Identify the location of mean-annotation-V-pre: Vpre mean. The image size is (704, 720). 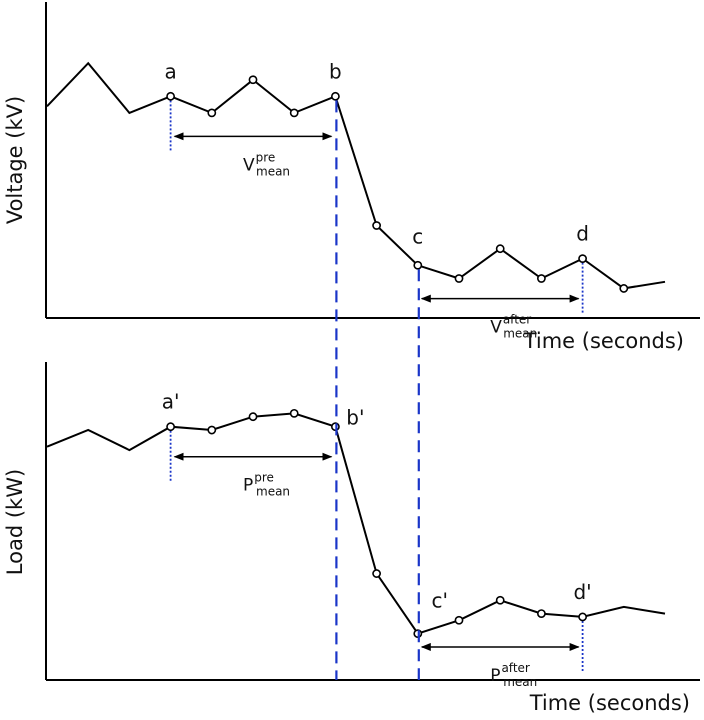
(266, 164).